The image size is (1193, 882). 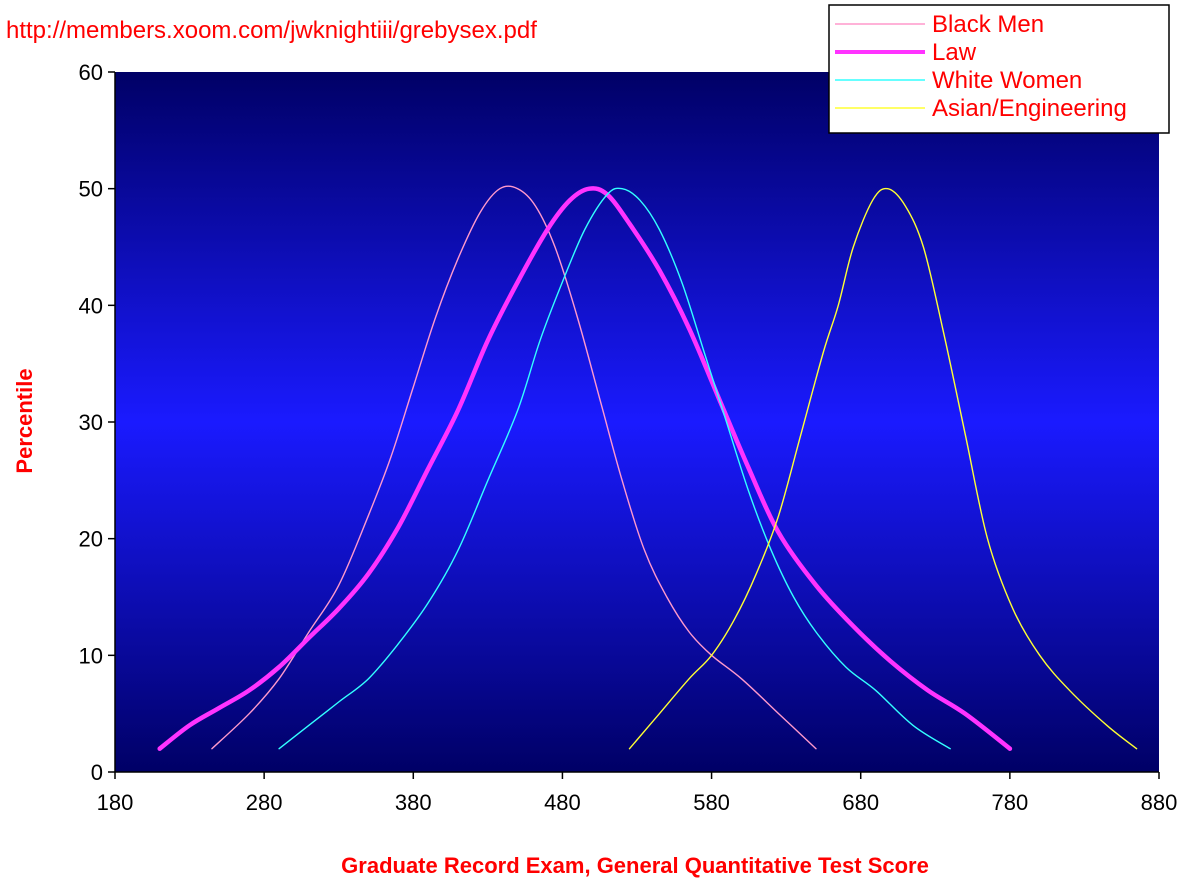 I want to click on y-tick-label: 10, so click(x=91, y=655).